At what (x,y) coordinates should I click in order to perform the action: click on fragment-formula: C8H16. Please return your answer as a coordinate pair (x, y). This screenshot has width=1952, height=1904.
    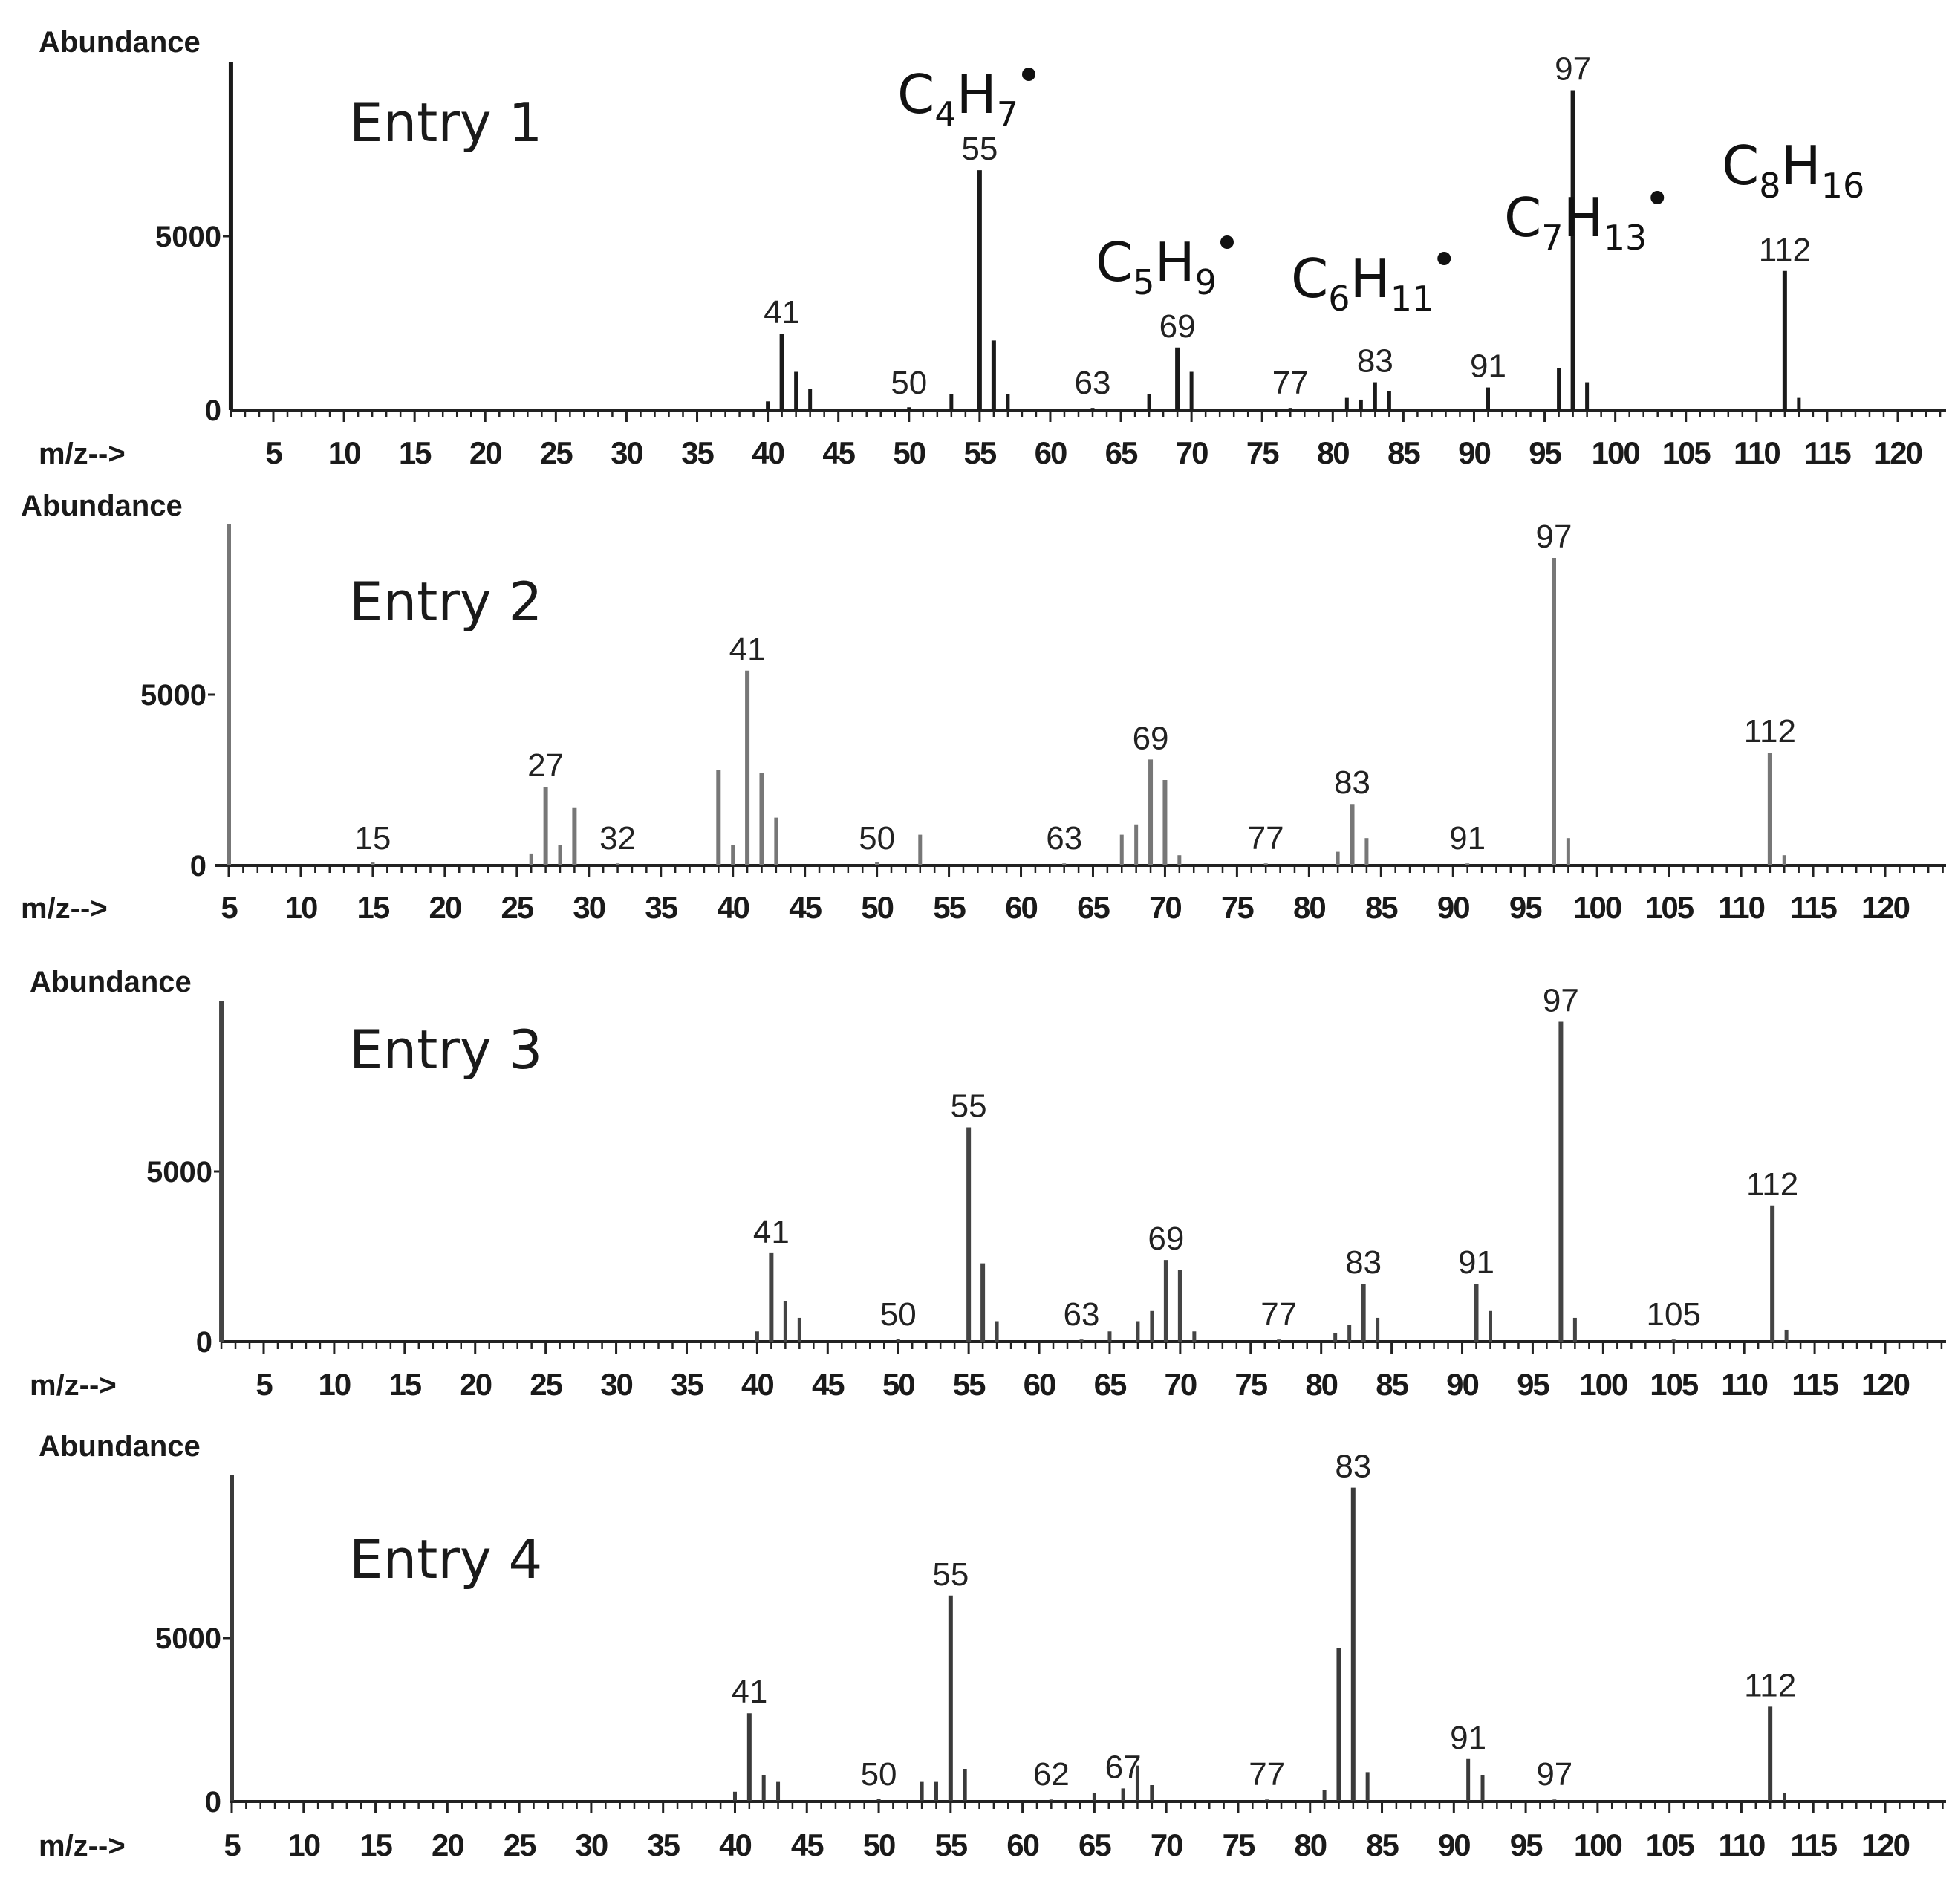
    Looking at the image, I should click on (1793, 170).